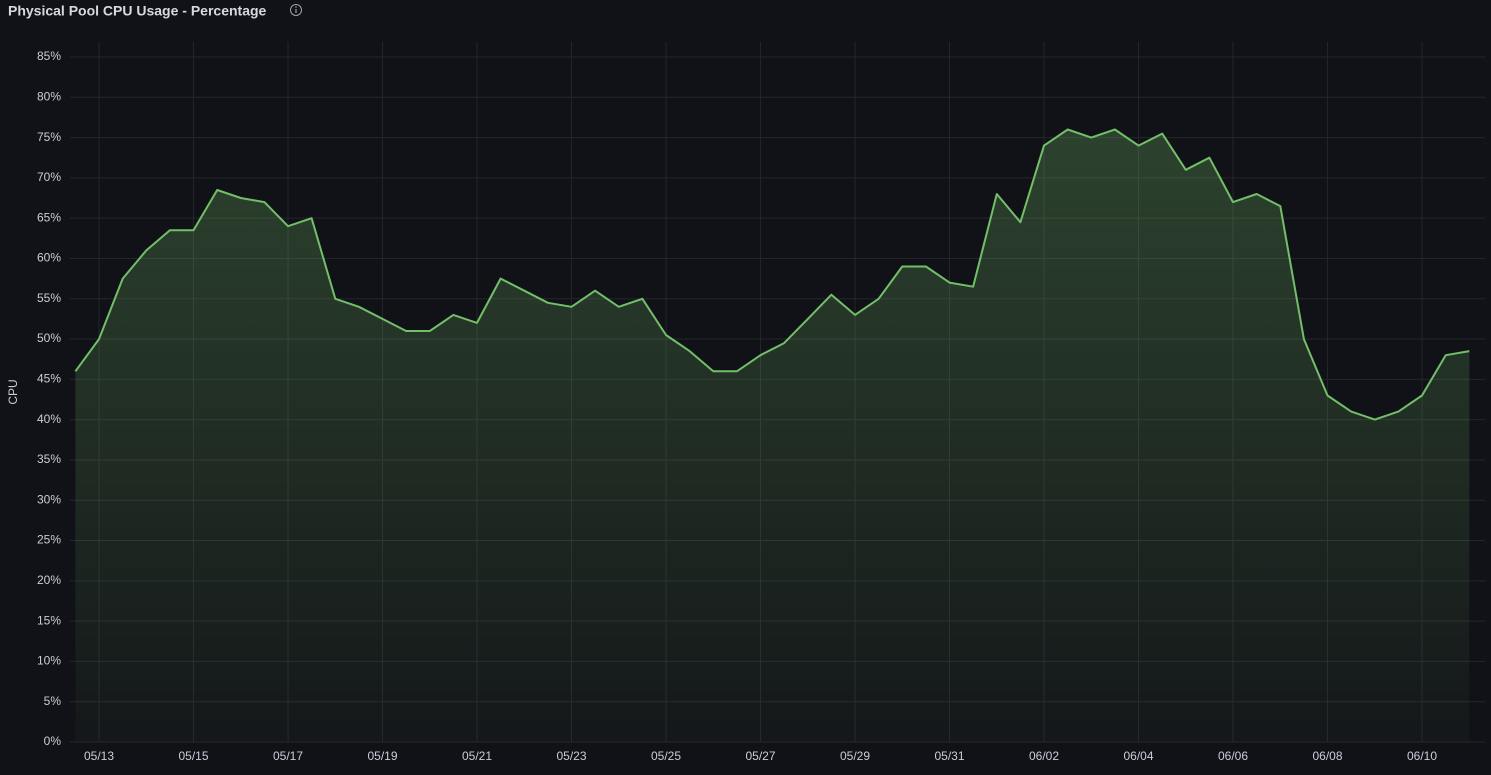 The height and width of the screenshot is (775, 1491). What do you see at coordinates (572, 756) in the screenshot?
I see `x-tick-label: 05/23` at bounding box center [572, 756].